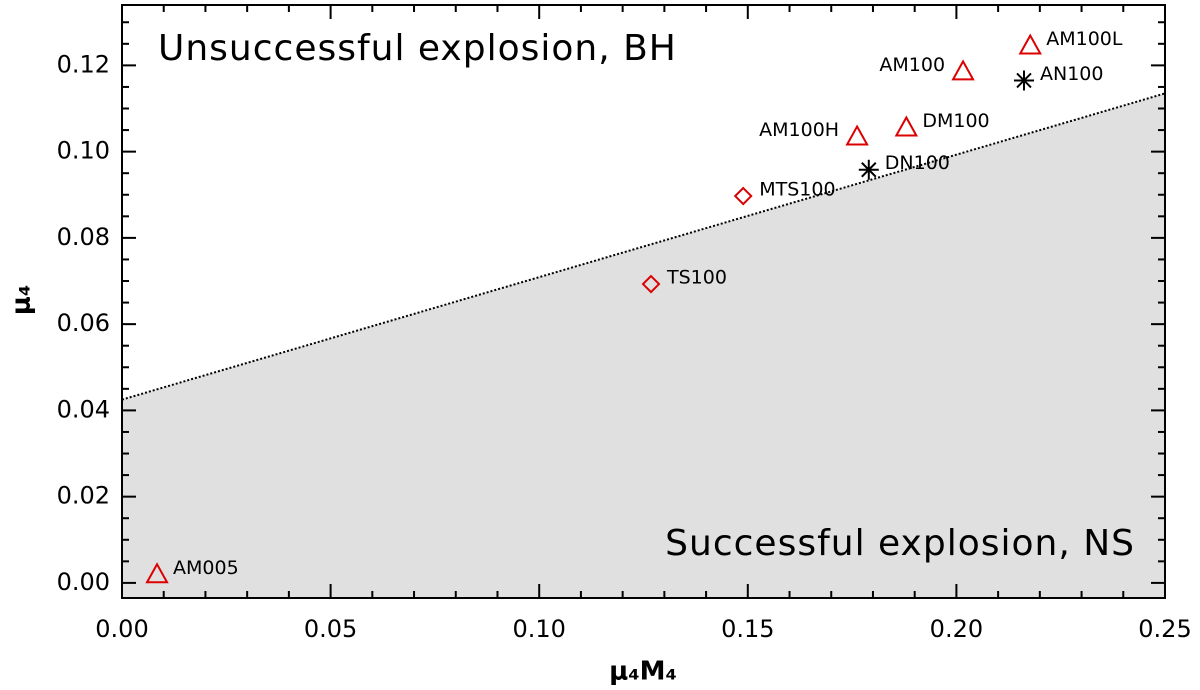  What do you see at coordinates (917, 163) in the screenshot?
I see `point-label: DN100` at bounding box center [917, 163].